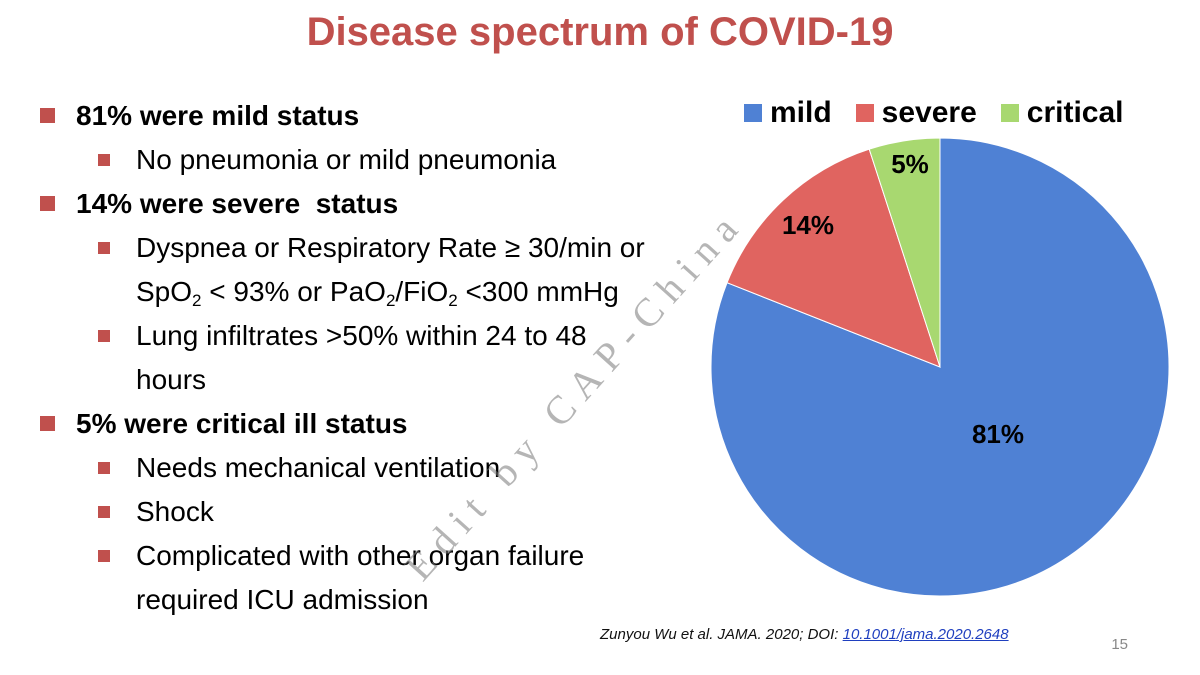 Image resolution: width=1200 pixels, height=675 pixels. I want to click on sub-bullet-text-line2: required ICU admission, so click(282, 599).